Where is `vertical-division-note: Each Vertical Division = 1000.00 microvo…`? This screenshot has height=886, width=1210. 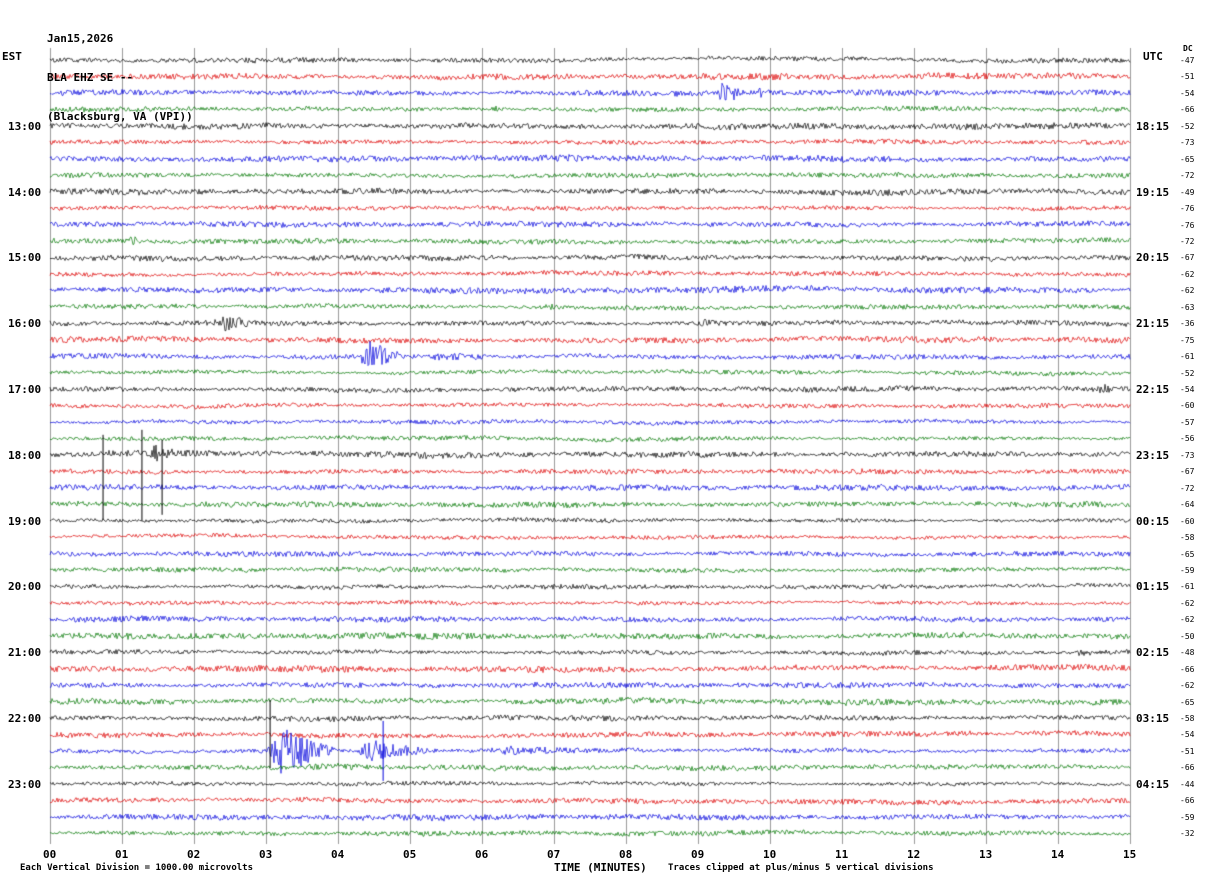 vertical-division-note: Each Vertical Division = 1000.00 microvo… is located at coordinates (136, 868).